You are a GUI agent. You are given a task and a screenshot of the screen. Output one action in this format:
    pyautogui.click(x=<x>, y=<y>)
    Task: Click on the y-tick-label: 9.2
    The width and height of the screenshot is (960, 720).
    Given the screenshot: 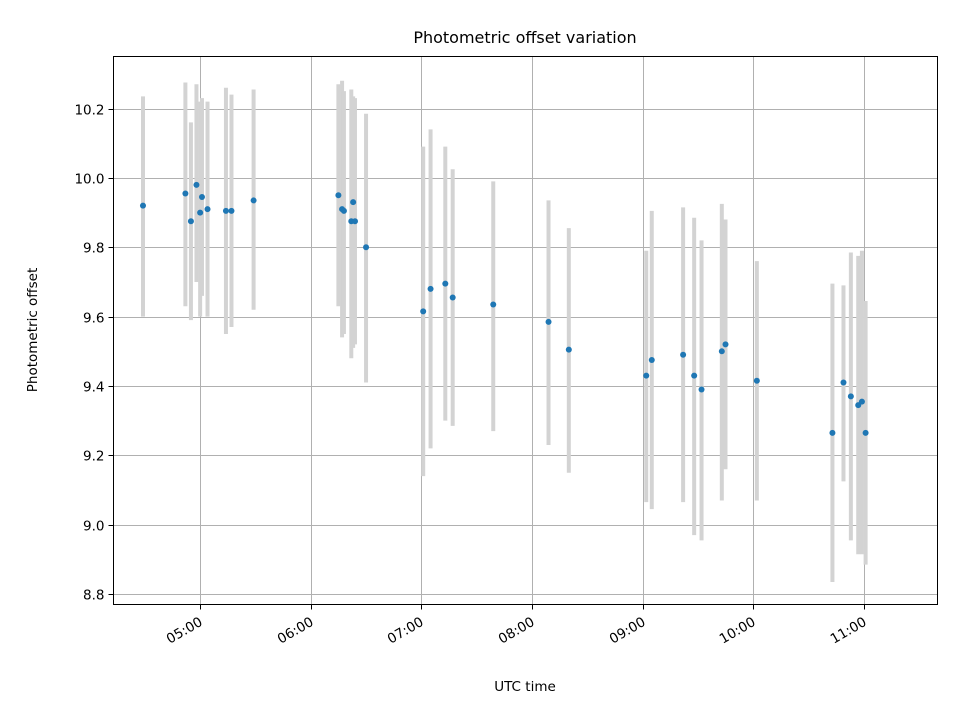 What is the action you would take?
    pyautogui.click(x=93, y=457)
    